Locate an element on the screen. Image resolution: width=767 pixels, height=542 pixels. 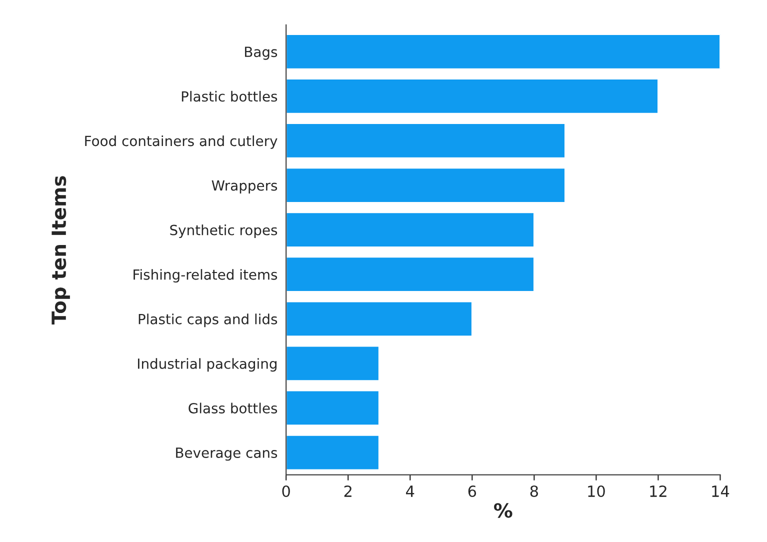
y-tick-label: Glass bottles is located at coordinates (233, 408).